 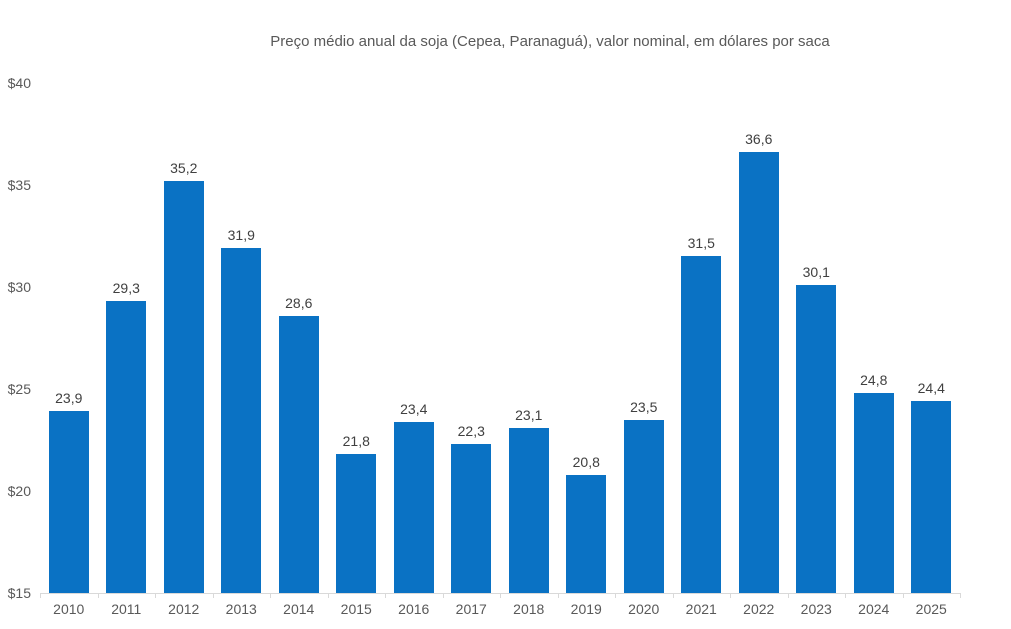 I want to click on bar-value-label: 23,1, so click(x=529, y=414).